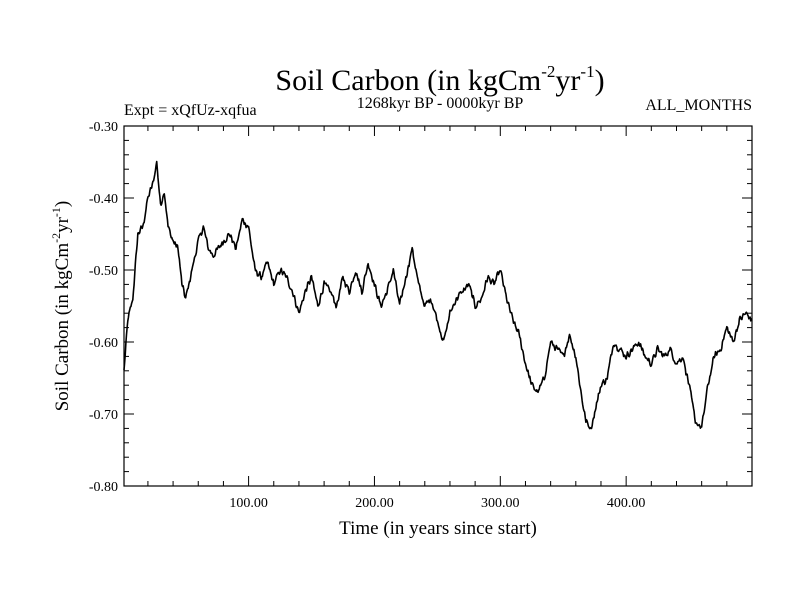  Describe the element at coordinates (56, 212) in the screenshot. I see `y-axis-label-sup2: -1` at that location.